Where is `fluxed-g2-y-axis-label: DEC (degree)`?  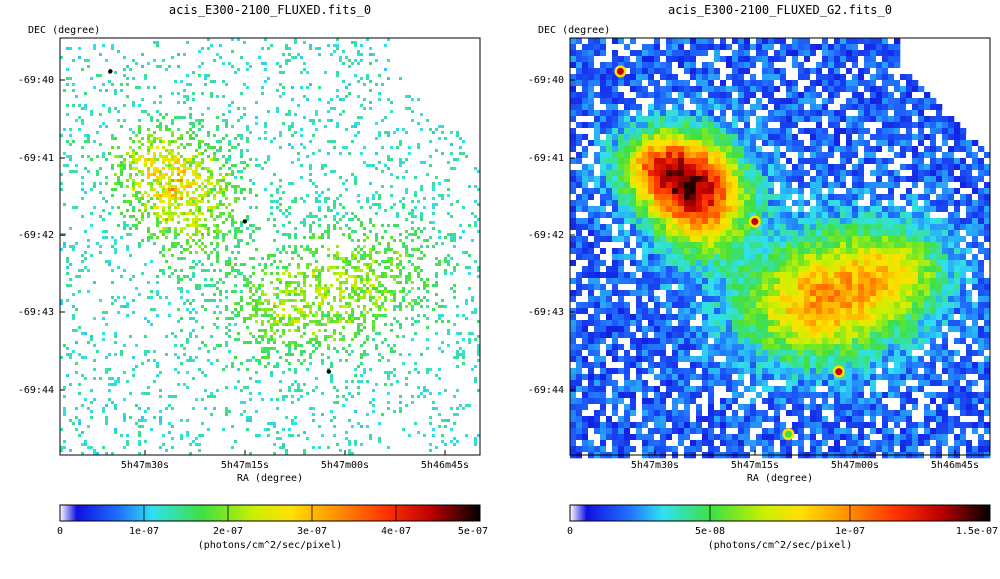
fluxed-g2-y-axis-label: DEC (degree) is located at coordinates (574, 30).